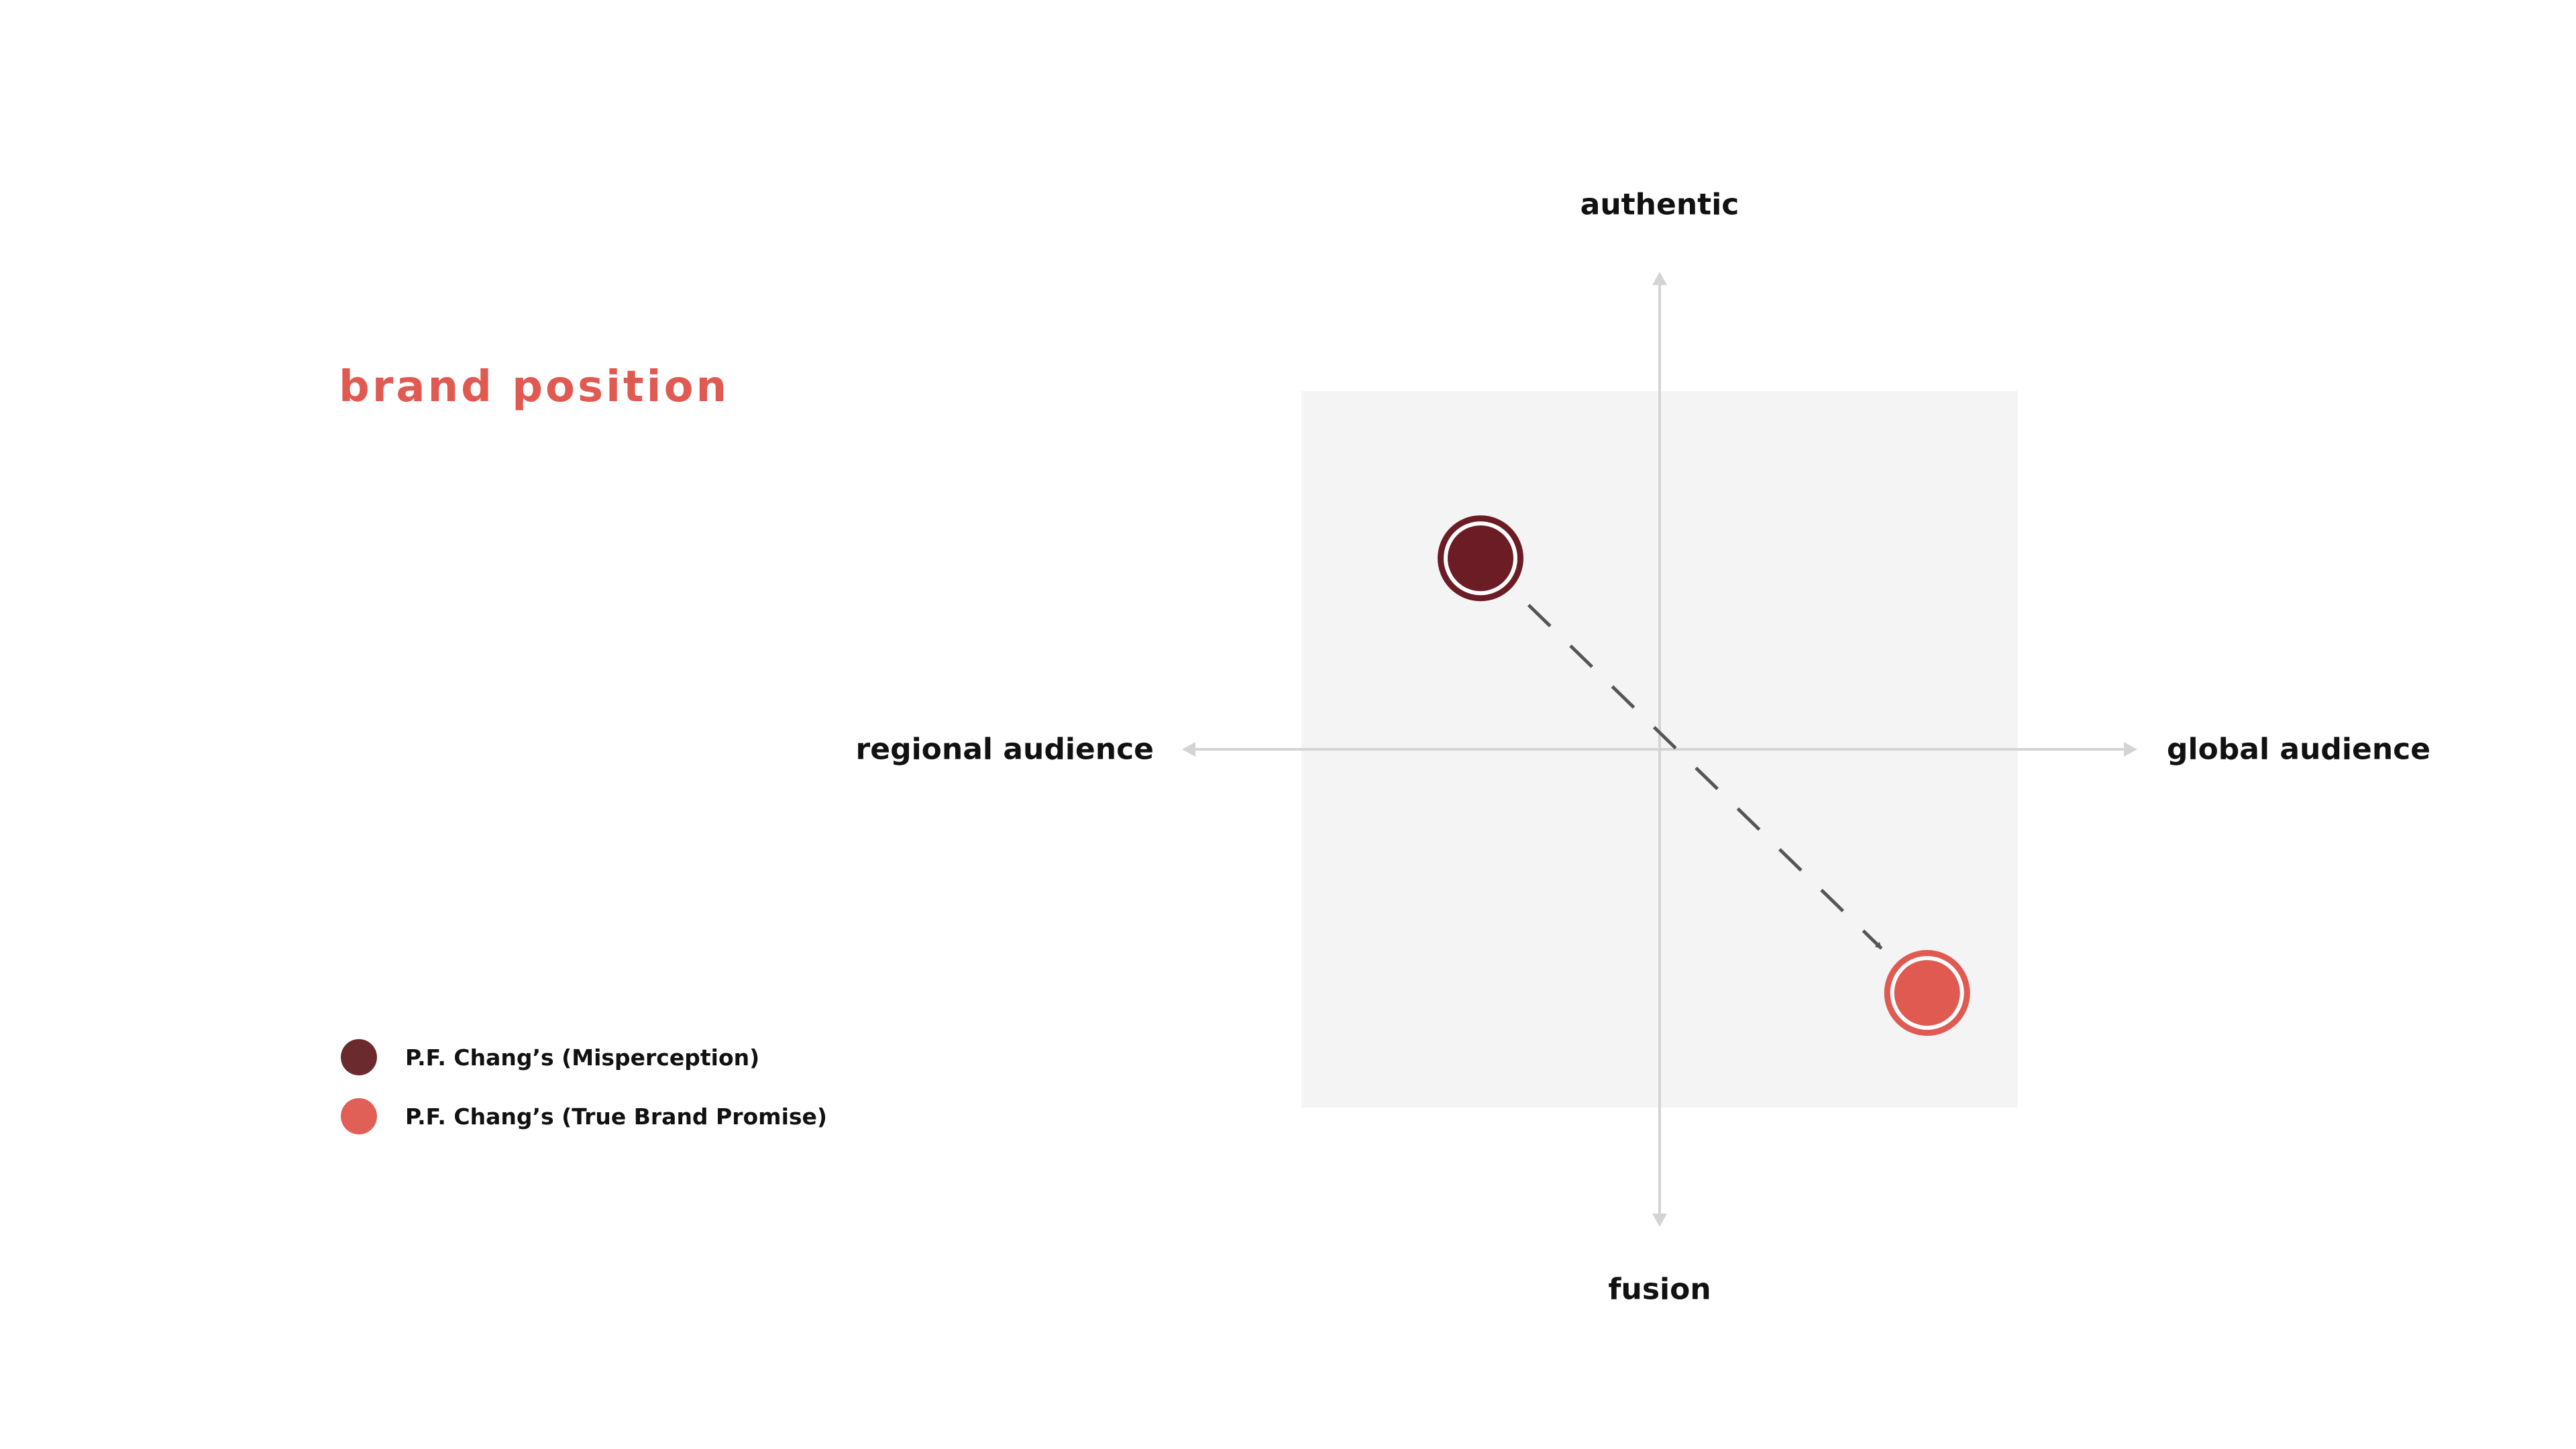  I want to click on axis-label-regional-audience: regional audience, so click(1004, 749).